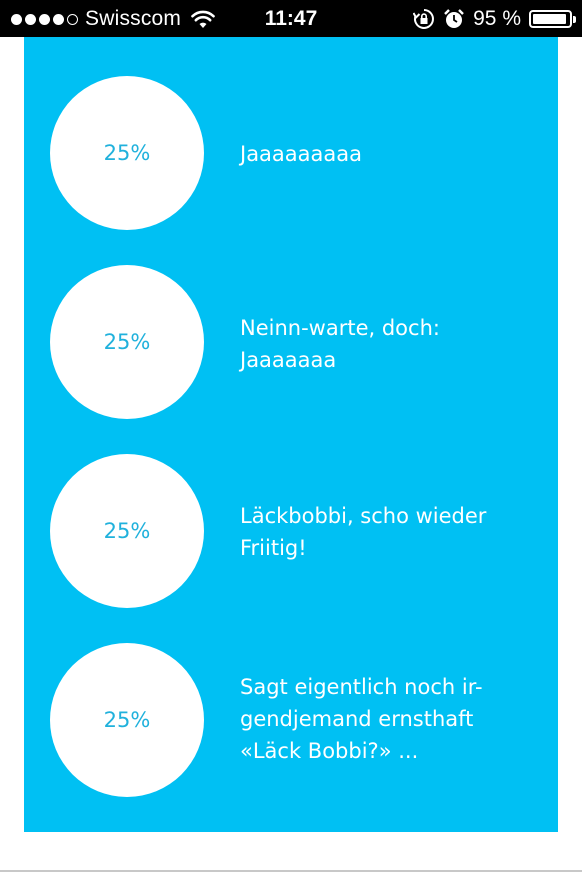  Describe the element at coordinates (44, 19) in the screenshot. I see `signal-strength-icon` at that location.